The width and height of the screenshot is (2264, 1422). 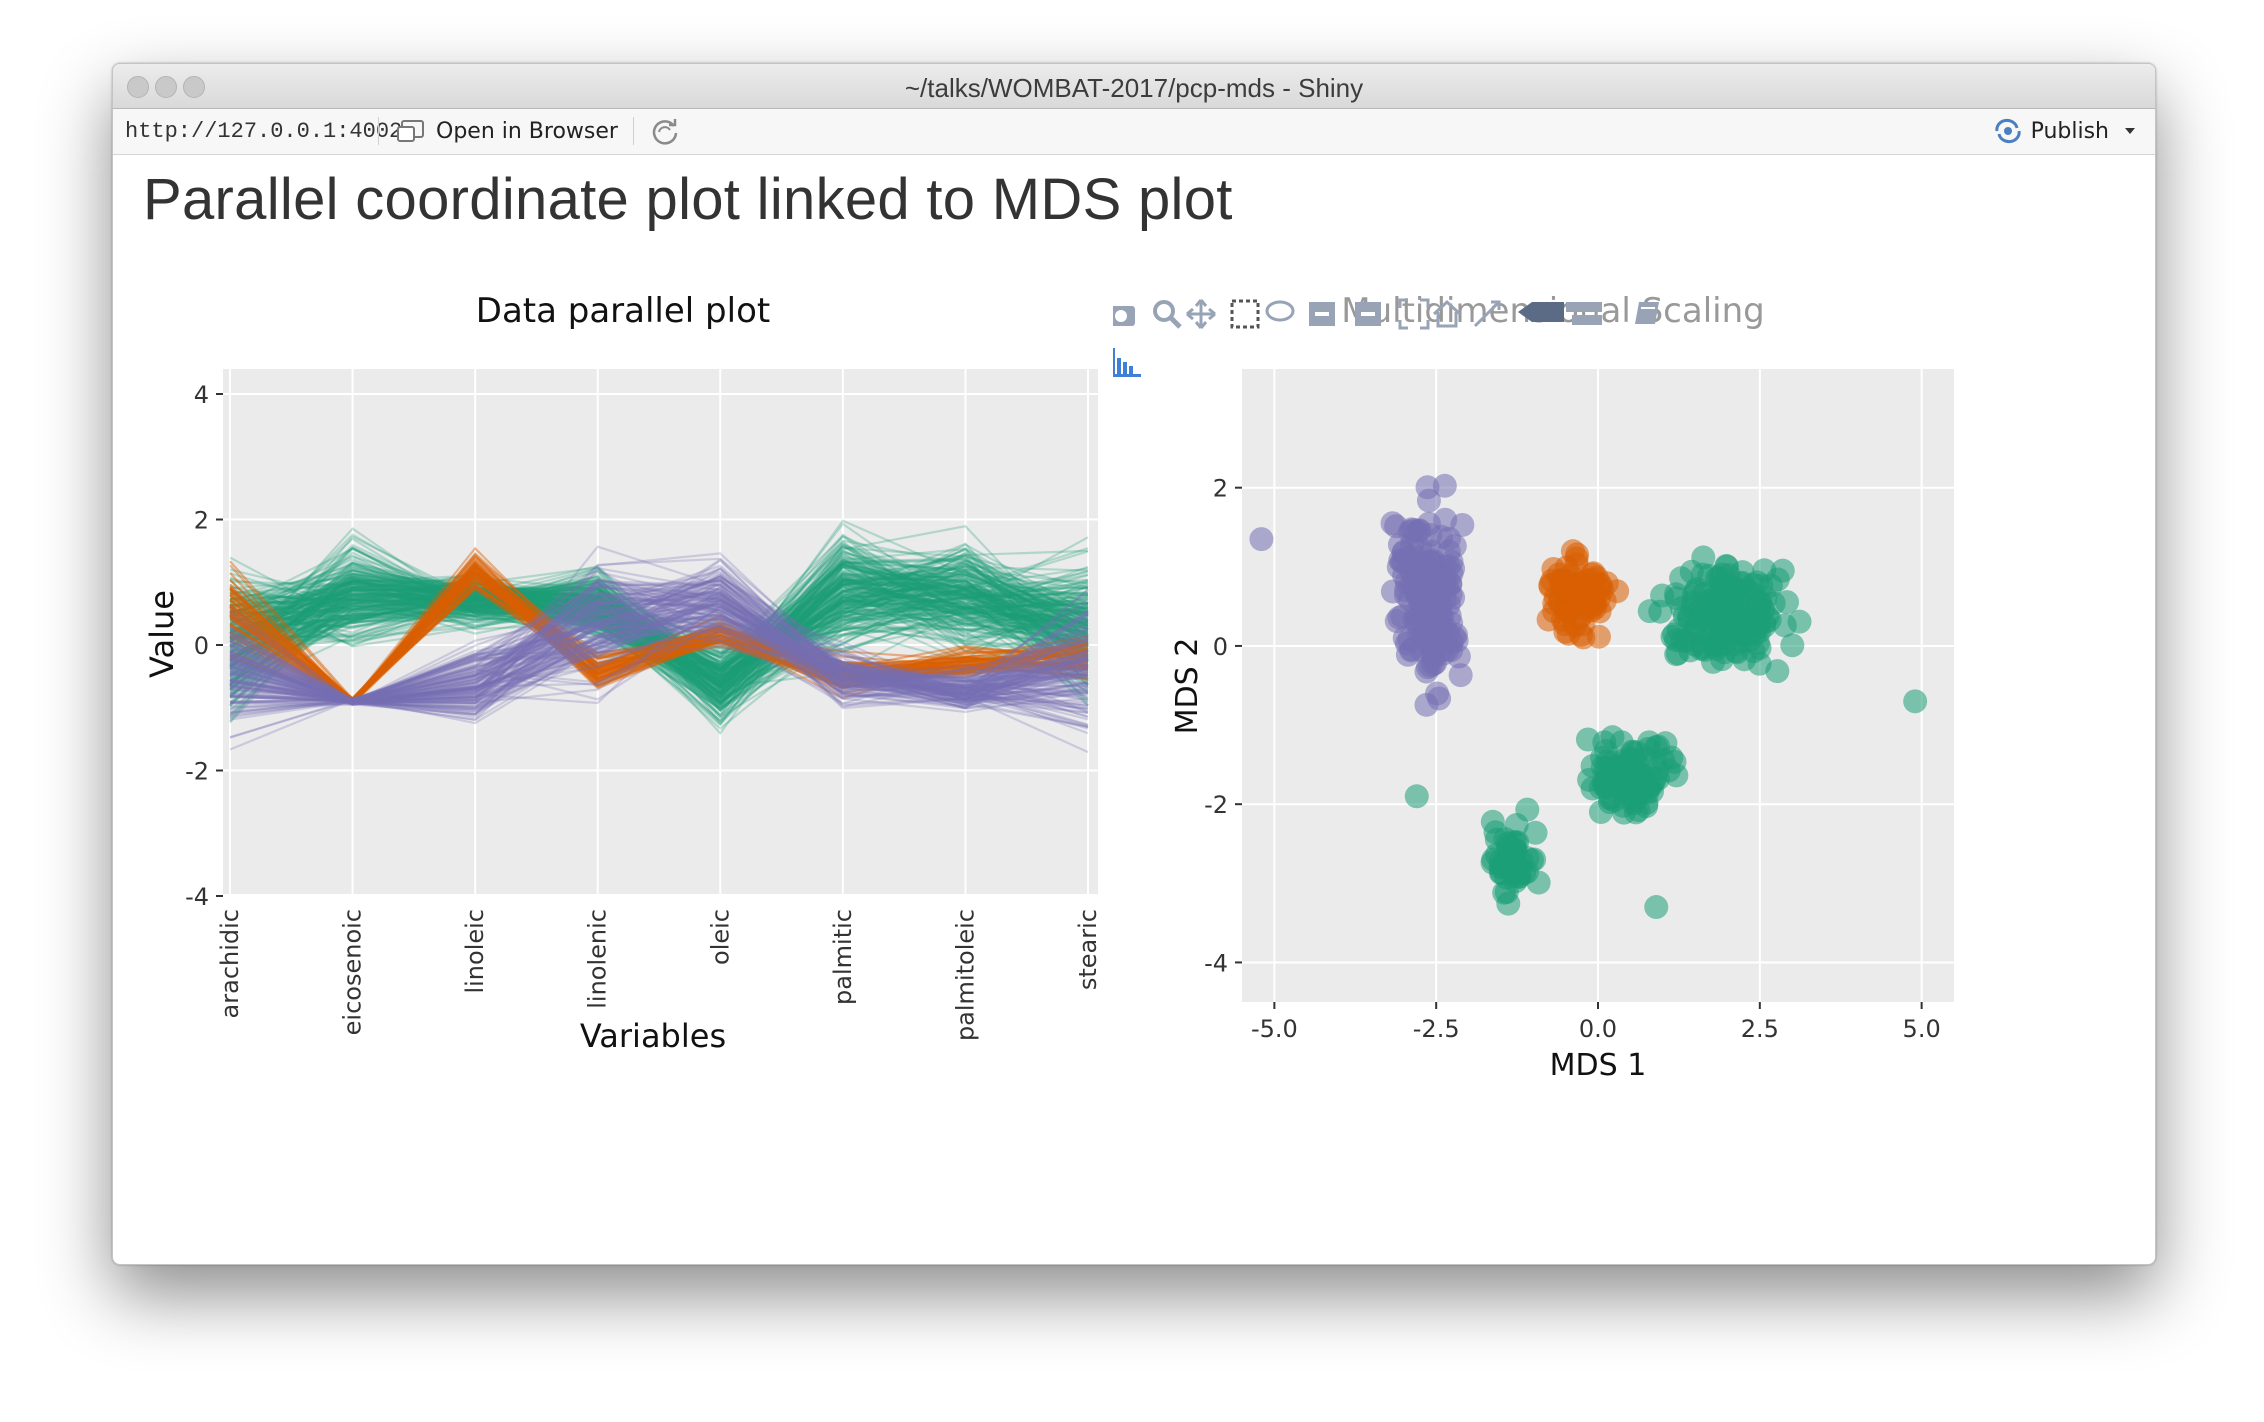 What do you see at coordinates (1124, 316) in the screenshot?
I see `camera-icon` at bounding box center [1124, 316].